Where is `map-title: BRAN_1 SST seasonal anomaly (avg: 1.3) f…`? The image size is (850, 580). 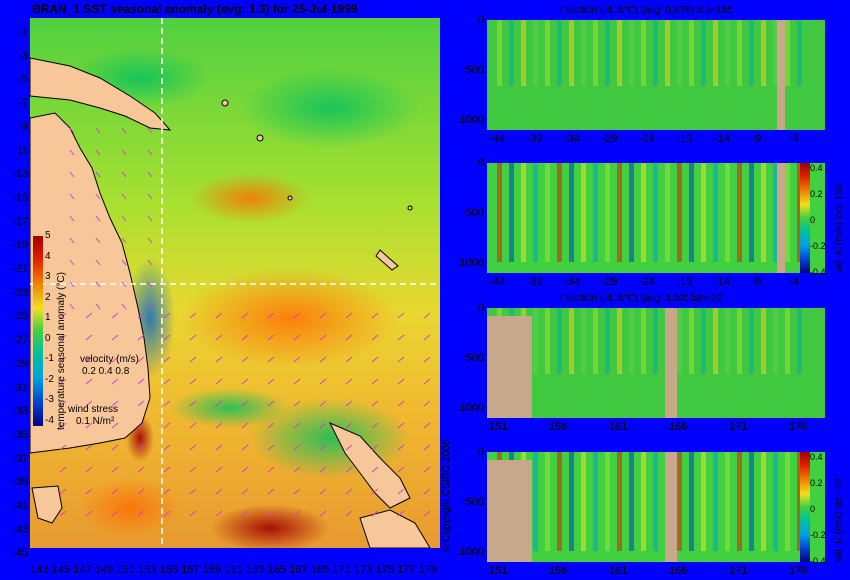
map-title: BRAN_1 SST seasonal anomaly (avg: 1.3) f… is located at coordinates (195, 9).